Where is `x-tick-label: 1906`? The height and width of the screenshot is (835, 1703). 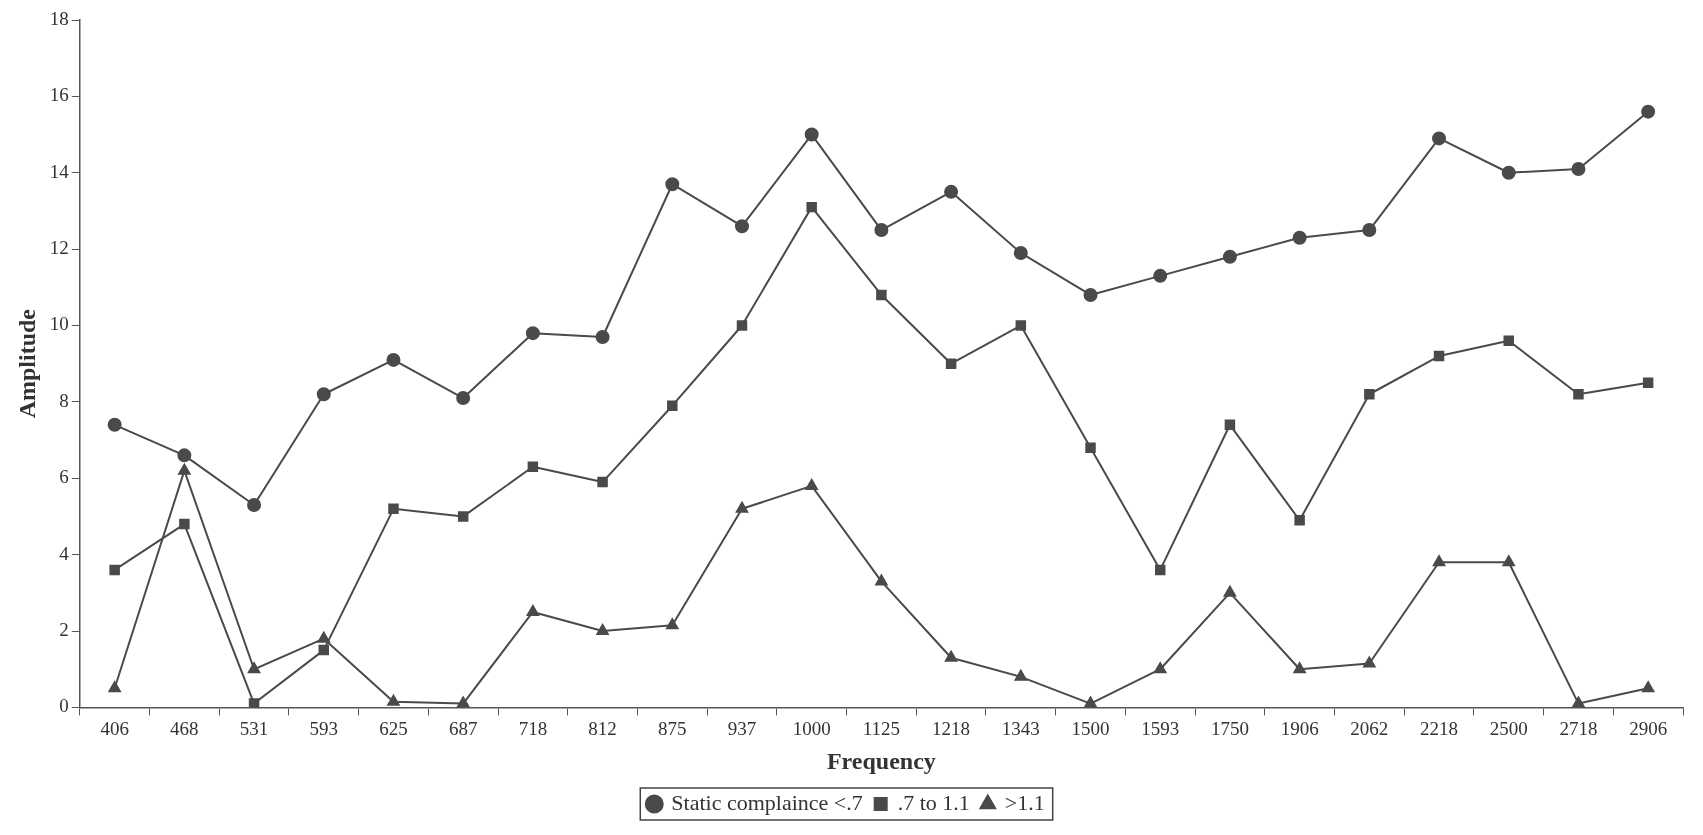
x-tick-label: 1906 is located at coordinates (1299, 728).